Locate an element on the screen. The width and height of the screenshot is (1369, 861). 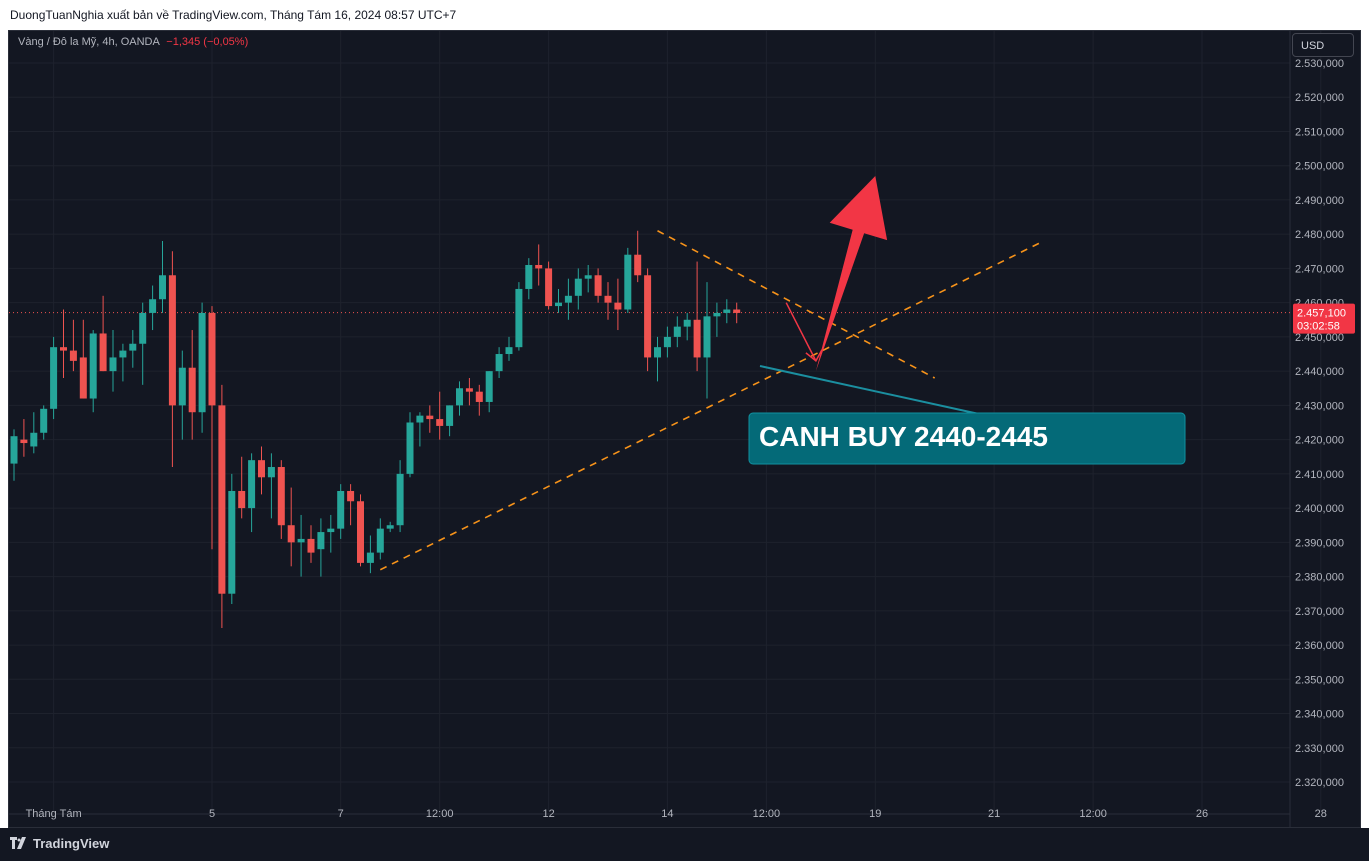
bar-countdown: 03:02:58 is located at coordinates (1318, 327).